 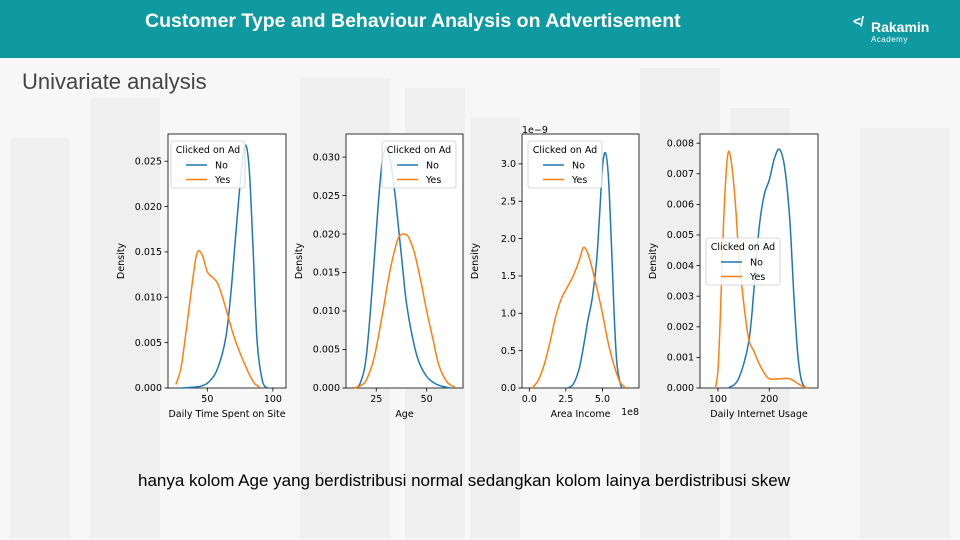 What do you see at coordinates (508, 201) in the screenshot?
I see `y-tick-label: 2.5` at bounding box center [508, 201].